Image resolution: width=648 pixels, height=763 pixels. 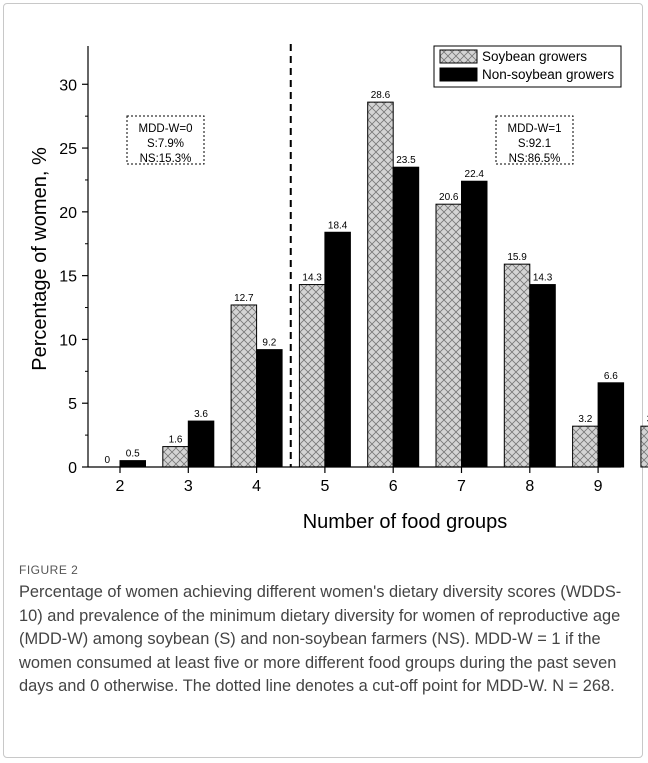 I want to click on annotation-line-3: NS:15.3%, so click(x=166, y=159).